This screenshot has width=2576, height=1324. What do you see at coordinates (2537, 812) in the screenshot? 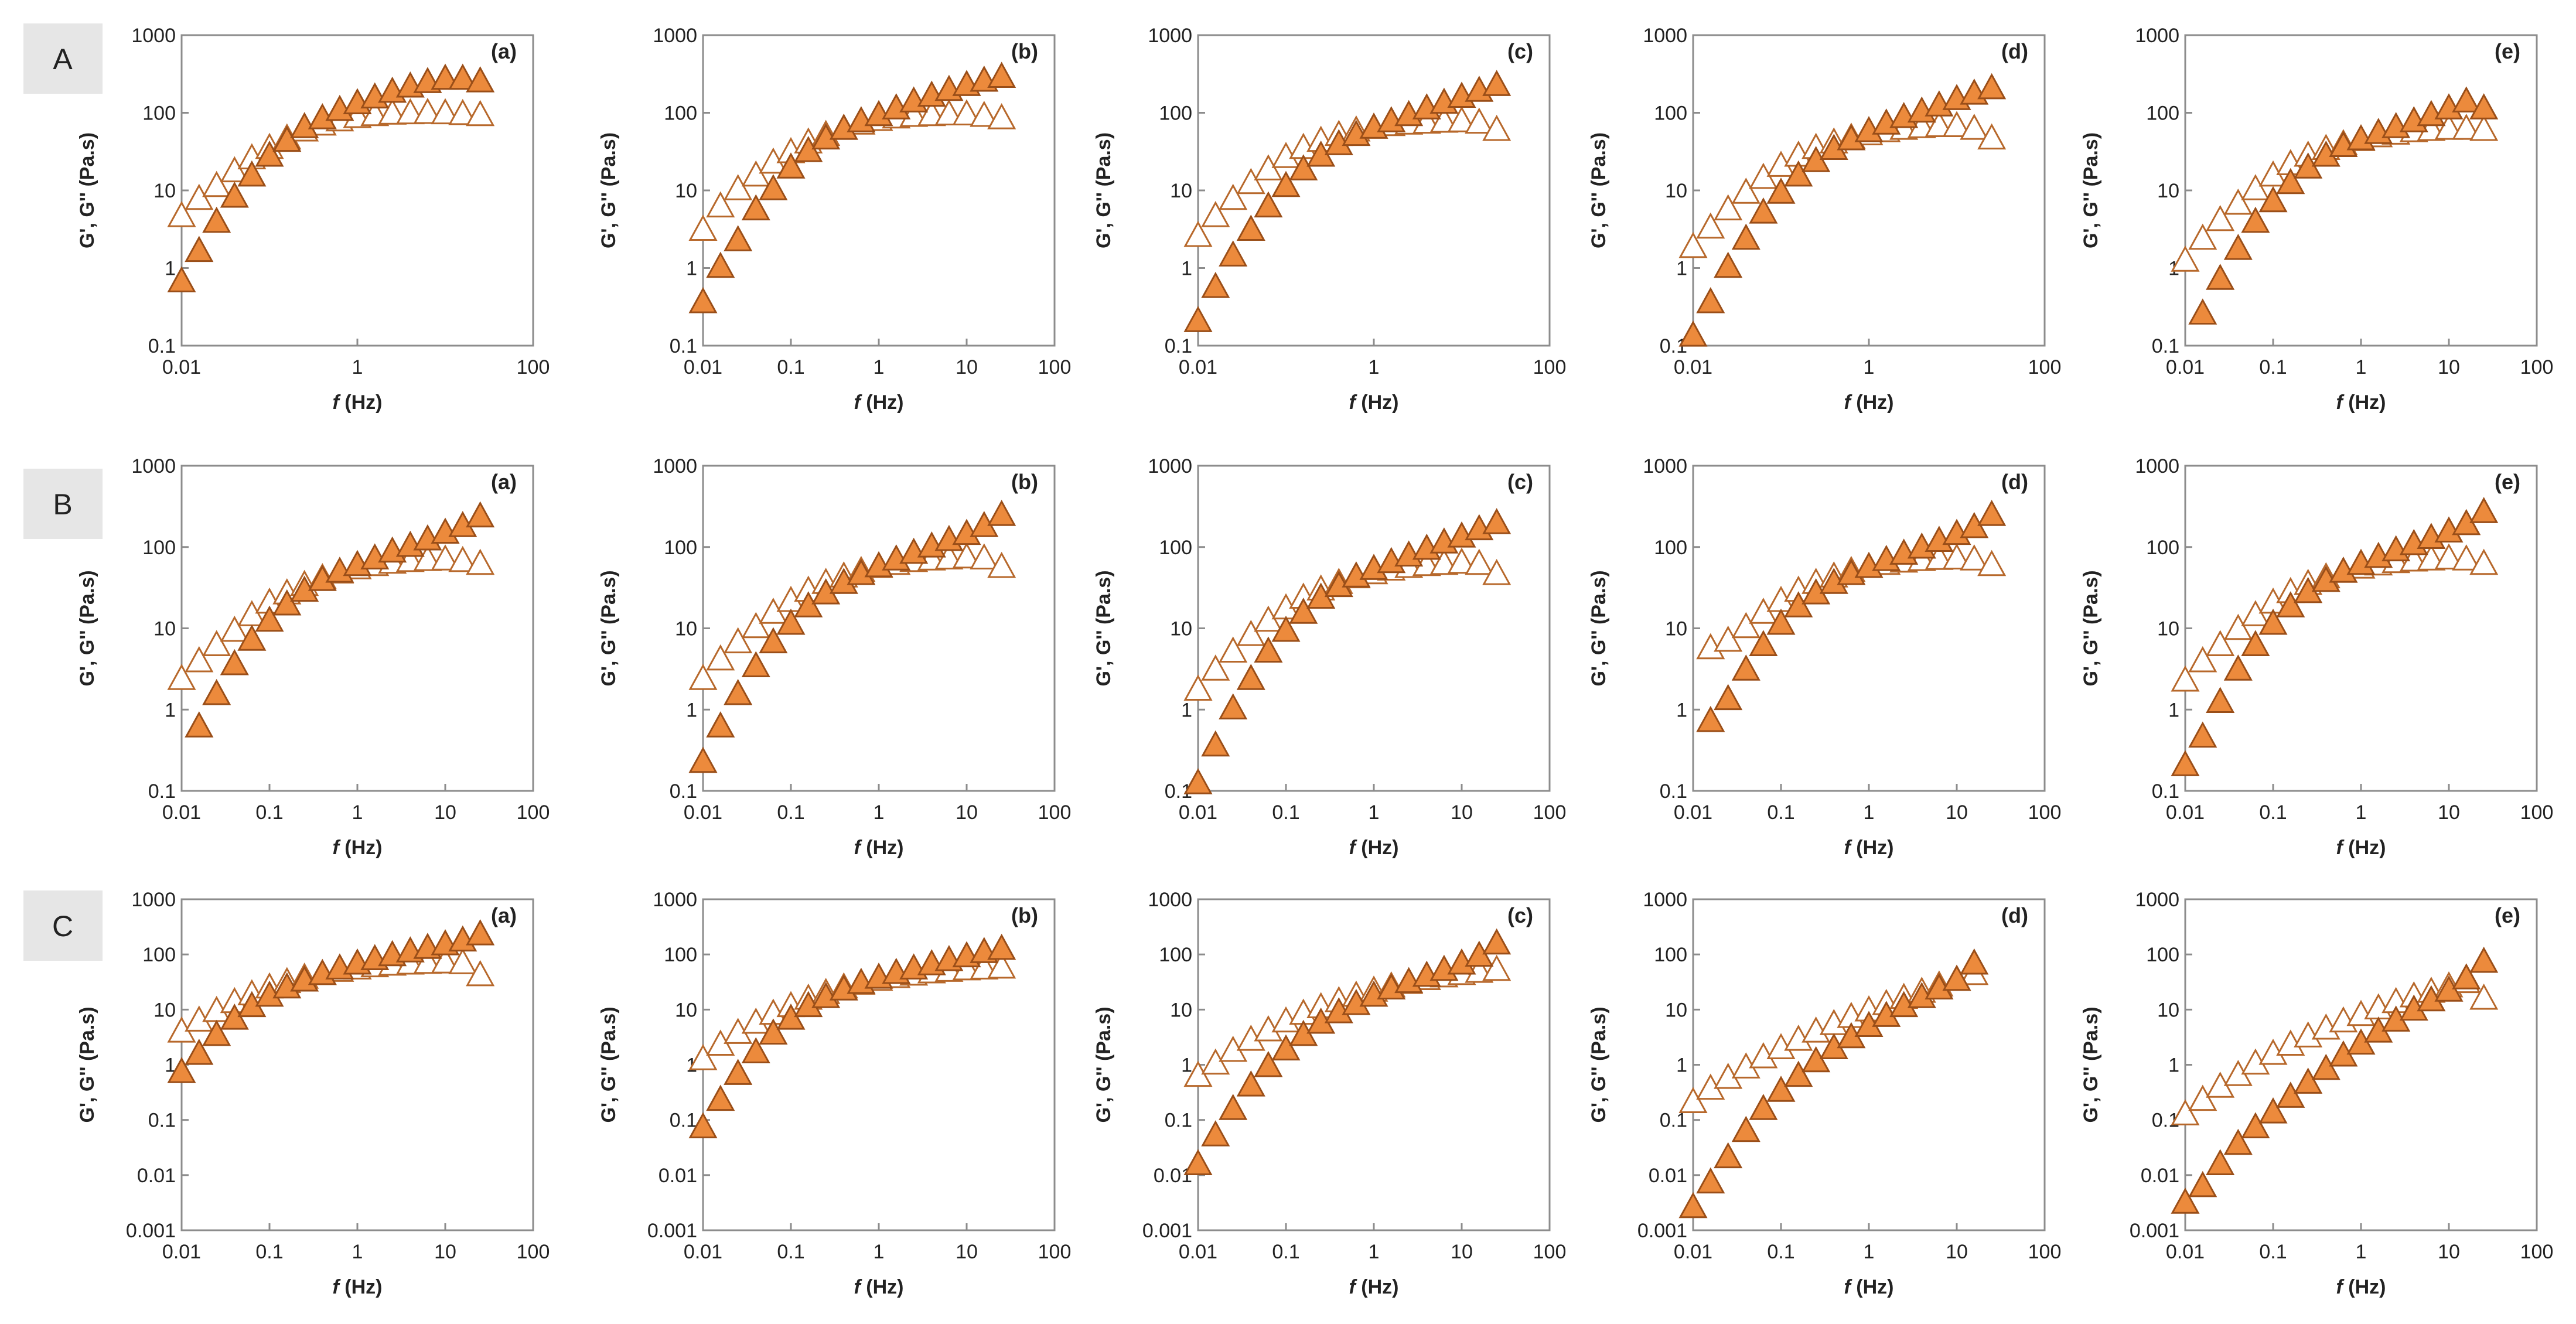
I see `panel-B-e-xtick-label: 100` at bounding box center [2537, 812].